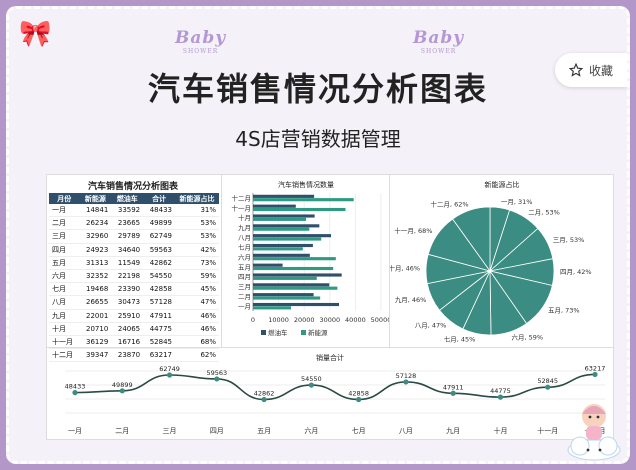 The image size is (636, 470). I want to click on y-tick-label: 十二月, so click(242, 197).